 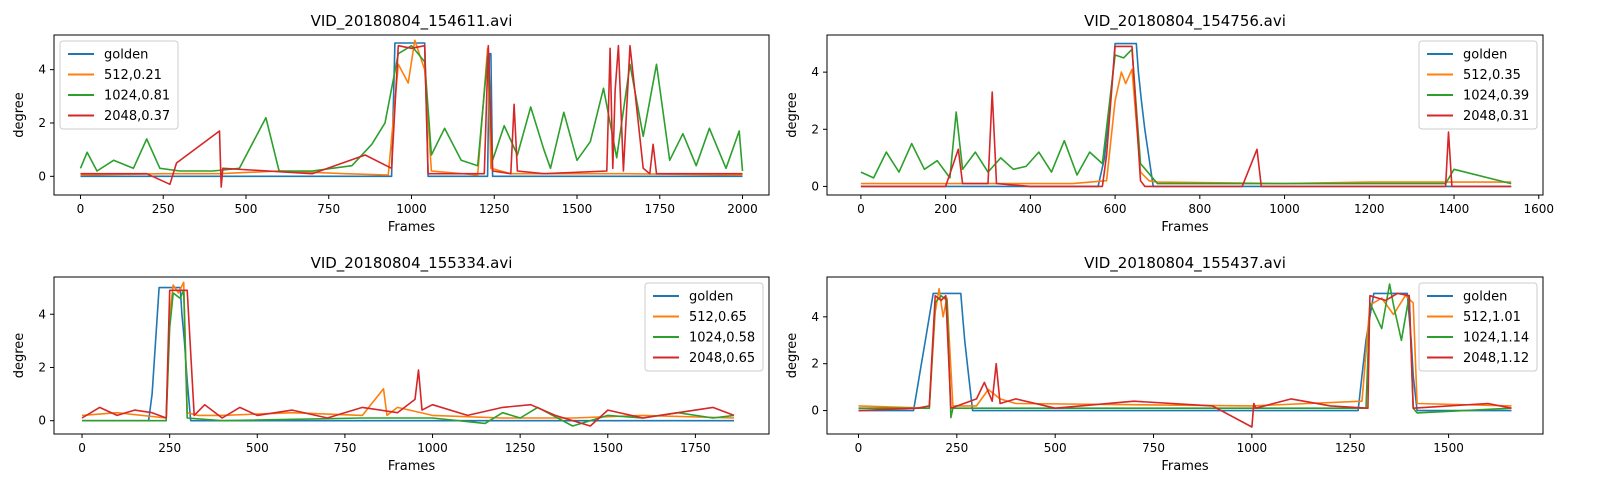 What do you see at coordinates (1030, 209) in the screenshot?
I see `x-tick-label: 400` at bounding box center [1030, 209].